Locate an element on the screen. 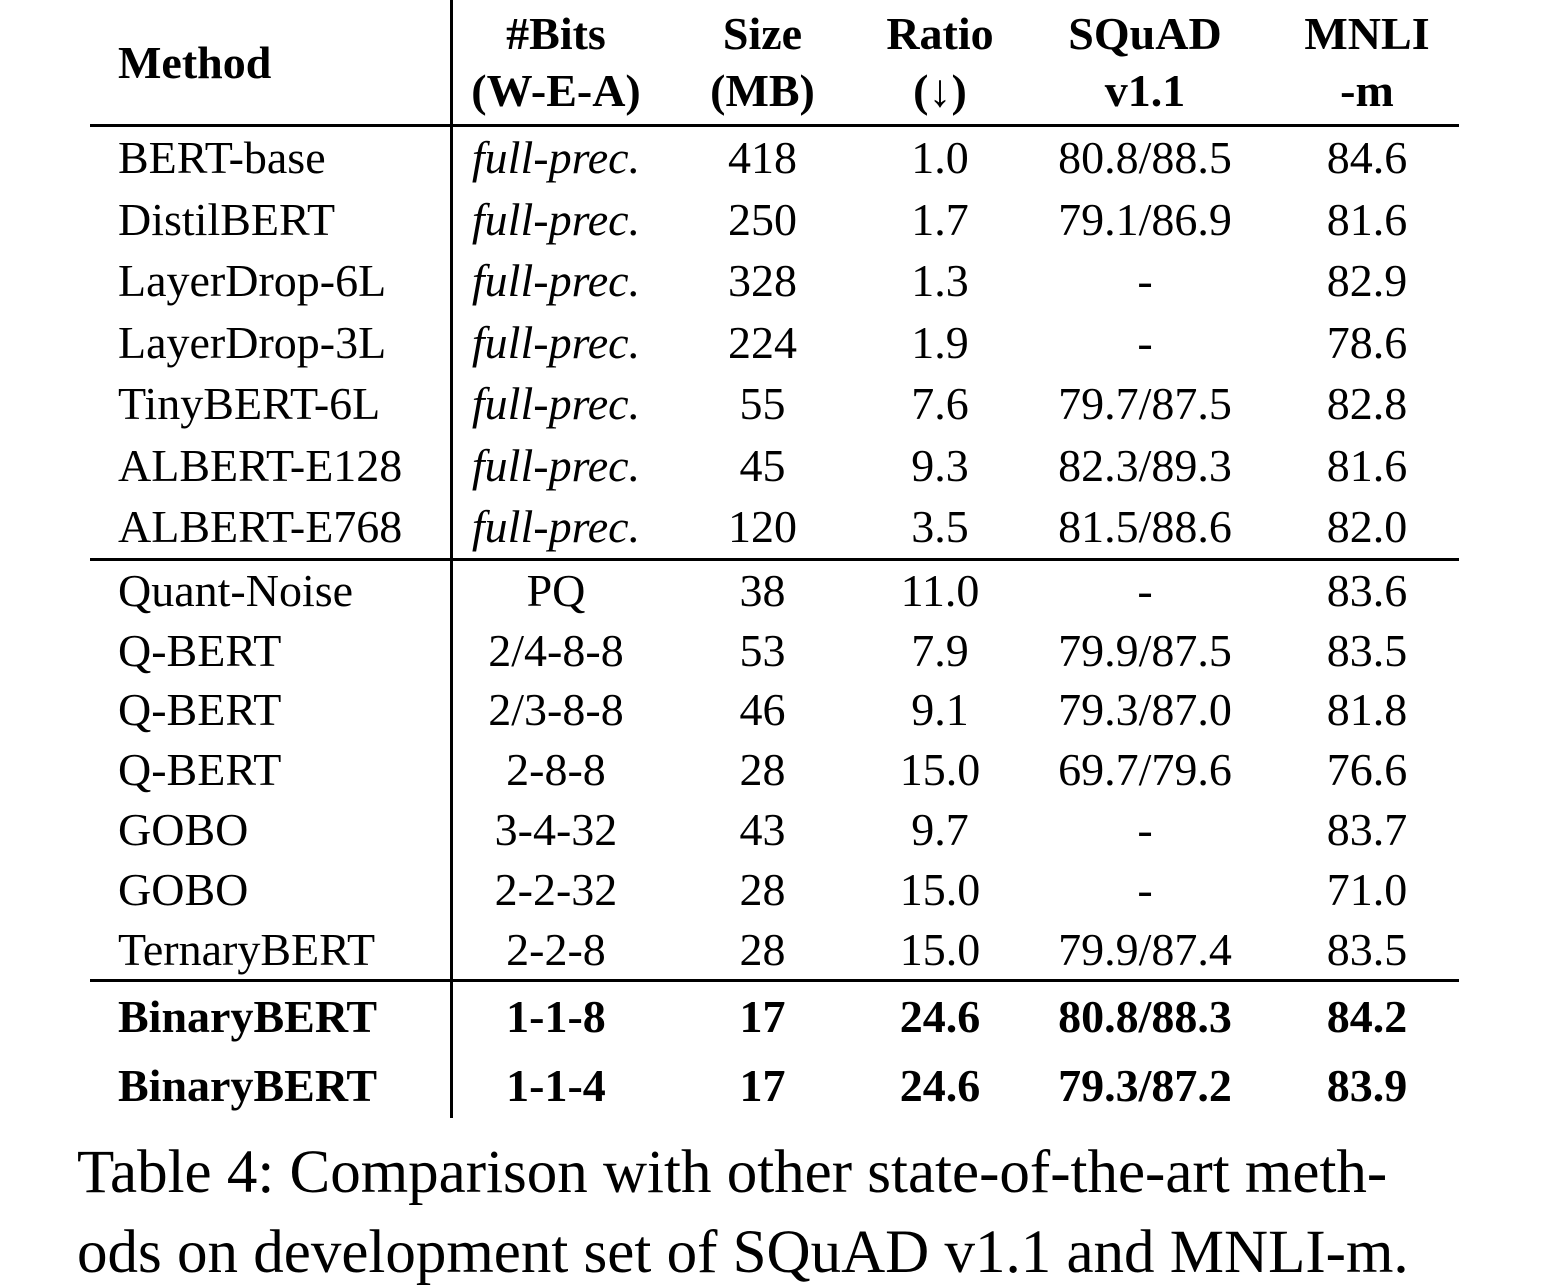 The width and height of the screenshot is (1559, 1286). cell-bits: 1-1-8 is located at coordinates (556, 1017).